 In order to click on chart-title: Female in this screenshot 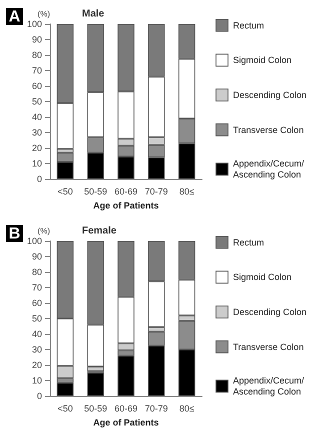, I will do `click(99, 231)`.